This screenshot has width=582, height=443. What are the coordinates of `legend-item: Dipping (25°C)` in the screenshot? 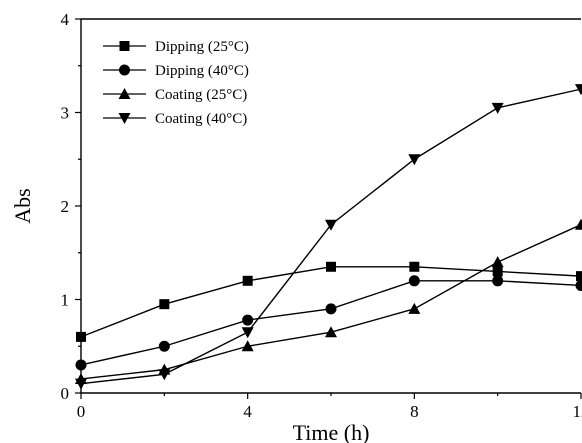 It's located at (176, 47).